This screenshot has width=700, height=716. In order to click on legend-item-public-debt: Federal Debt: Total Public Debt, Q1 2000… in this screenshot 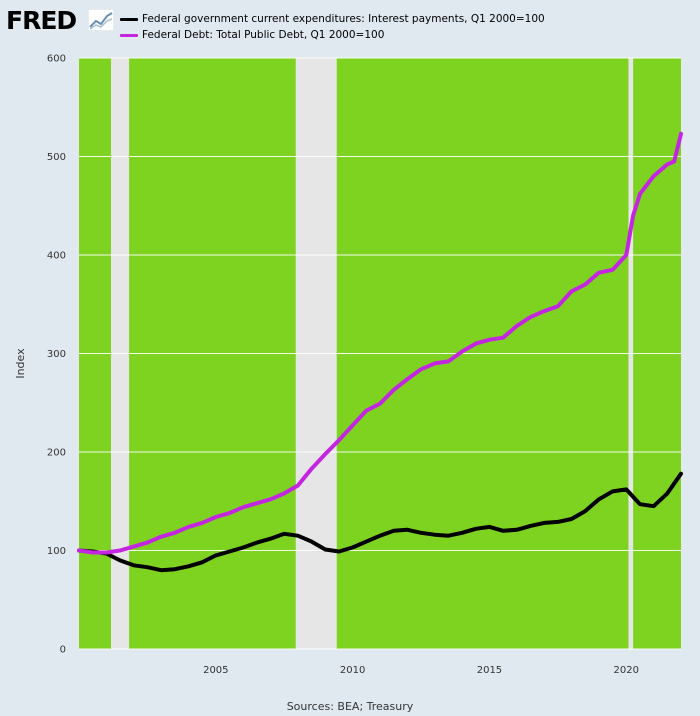, I will do `click(252, 36)`.